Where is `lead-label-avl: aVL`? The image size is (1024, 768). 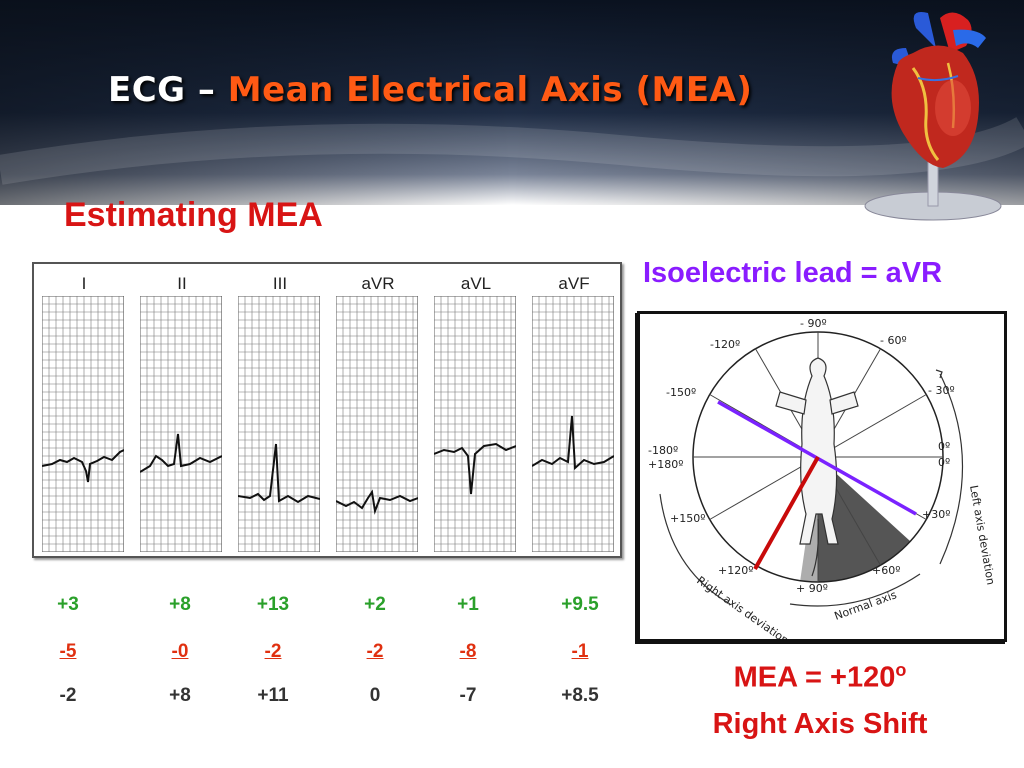
lead-label-avl: aVL is located at coordinates (476, 283).